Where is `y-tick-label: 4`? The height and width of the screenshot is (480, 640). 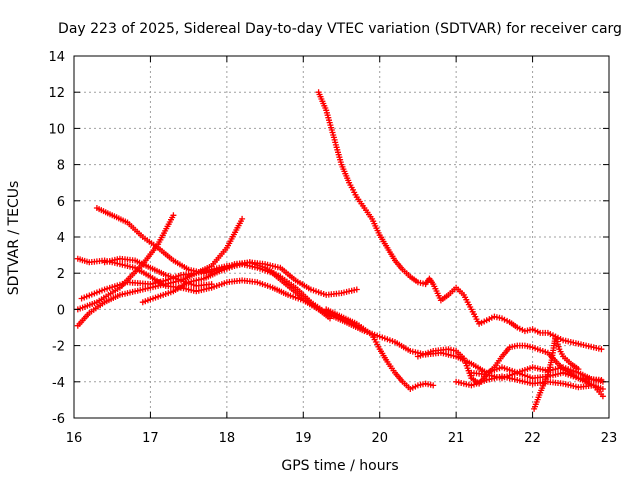 y-tick-label: 4 is located at coordinates (61, 238).